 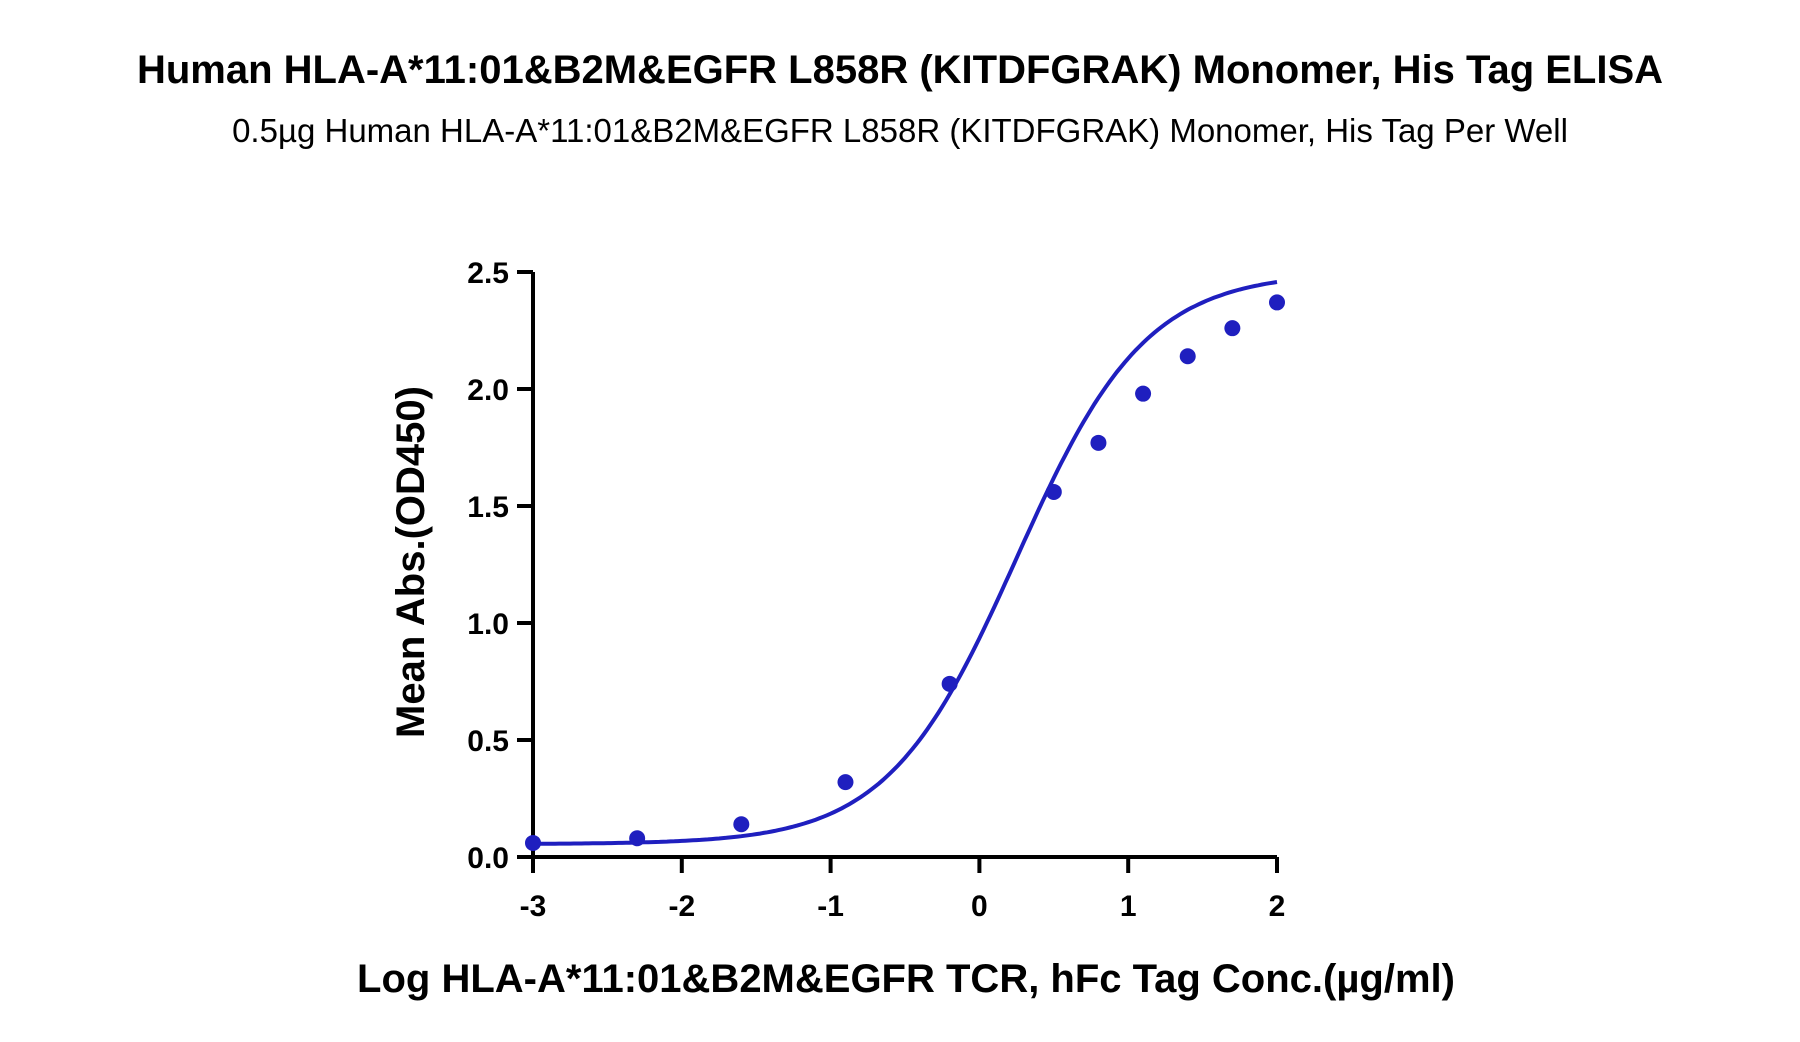 What do you see at coordinates (1277, 906) in the screenshot?
I see `x-tick-label: 2` at bounding box center [1277, 906].